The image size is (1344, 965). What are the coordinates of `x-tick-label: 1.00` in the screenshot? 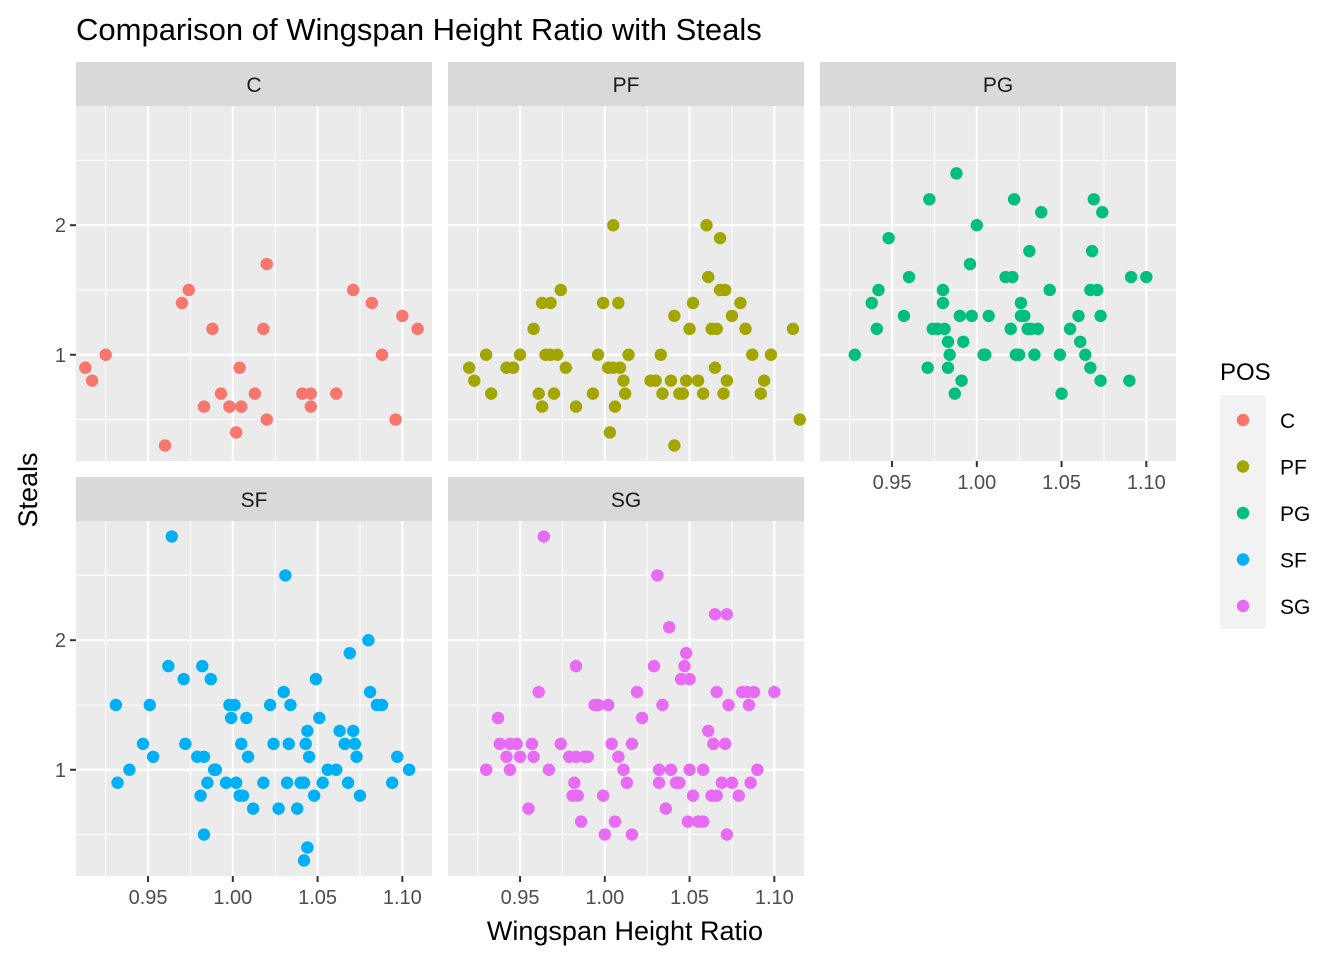 It's located at (232, 898).